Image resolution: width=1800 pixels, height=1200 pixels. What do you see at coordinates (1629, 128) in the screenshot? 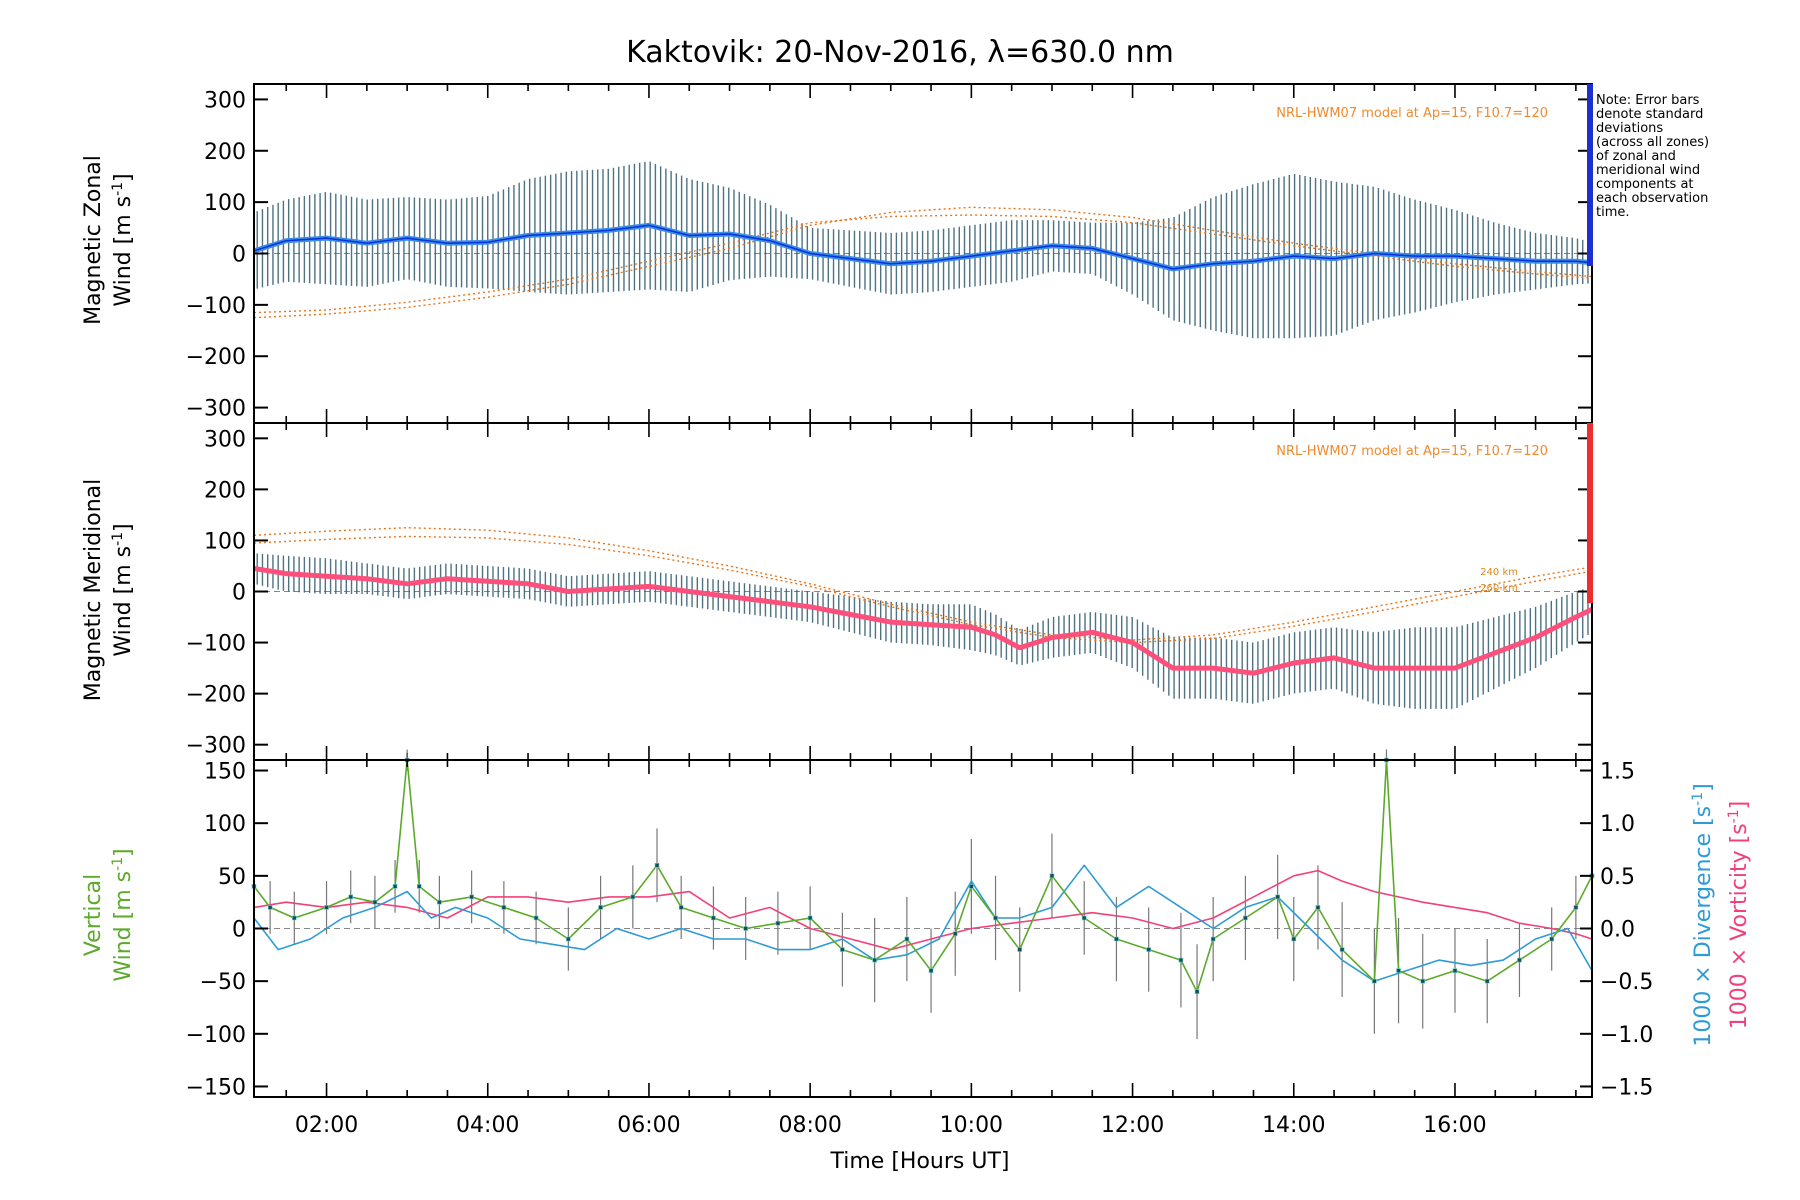
I see `note-line: deviations` at bounding box center [1629, 128].